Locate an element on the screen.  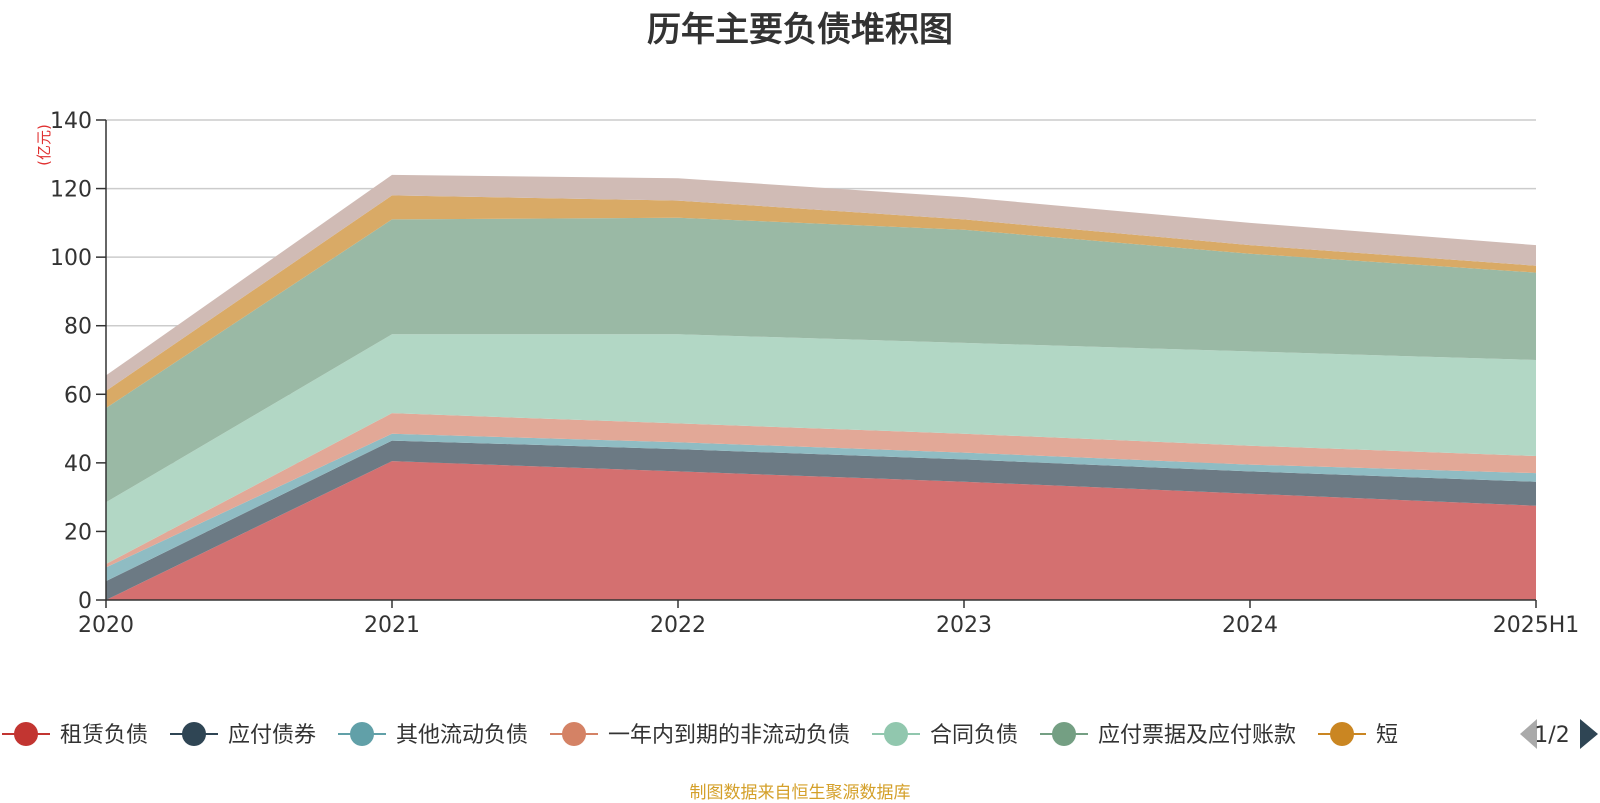
legend-item: 应付票据及应付账款 is located at coordinates (1168, 735).